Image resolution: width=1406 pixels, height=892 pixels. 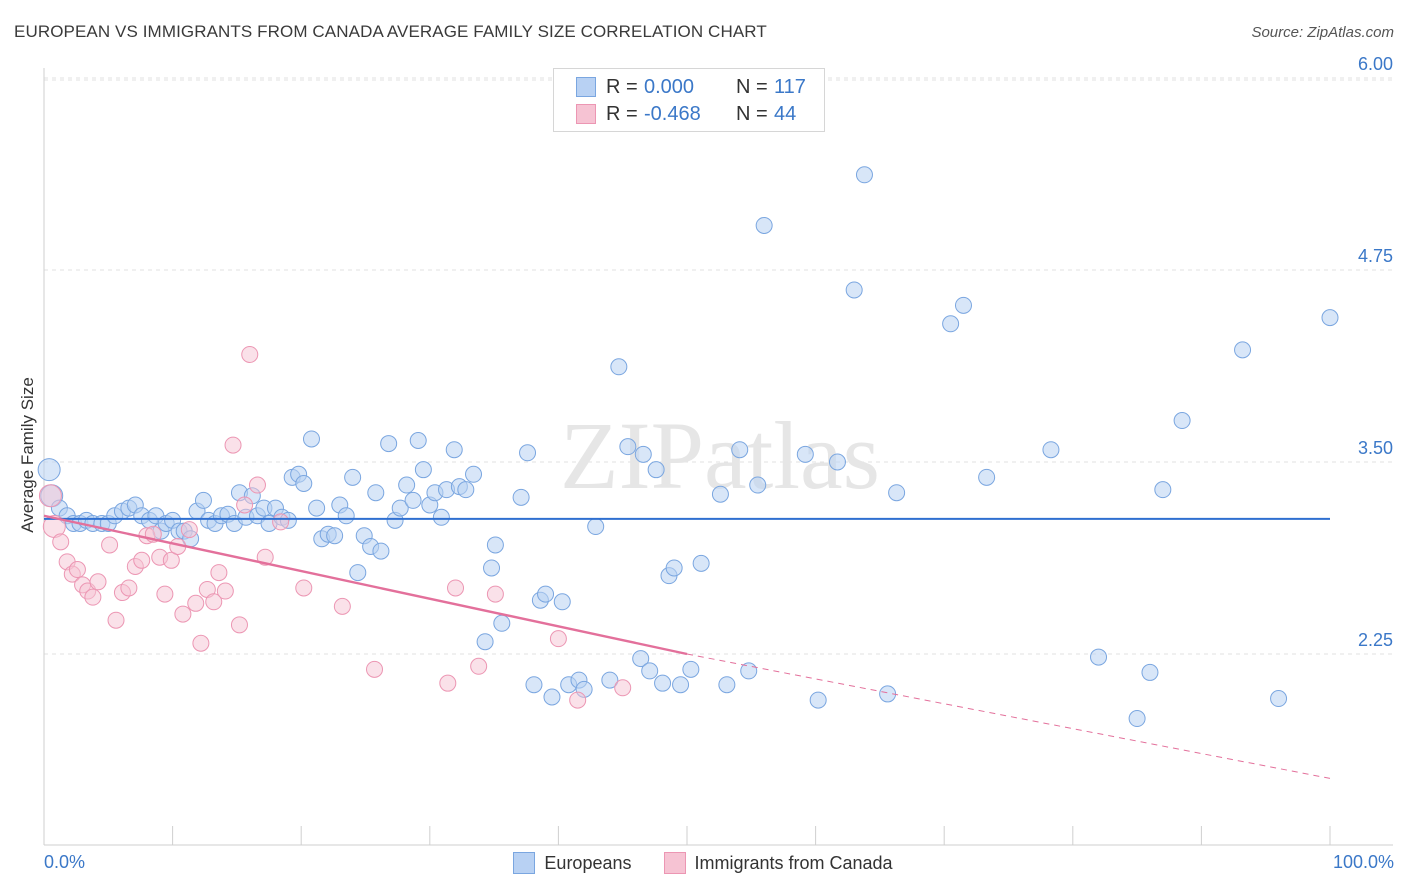 I want to click on europeans-legend-swatch, so click(x=524, y=863).